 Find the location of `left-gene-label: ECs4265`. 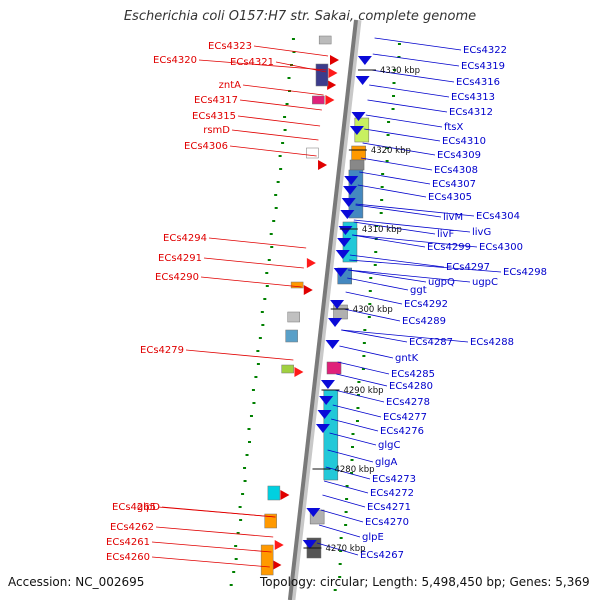

left-gene-label: ECs4265 is located at coordinates (134, 507).